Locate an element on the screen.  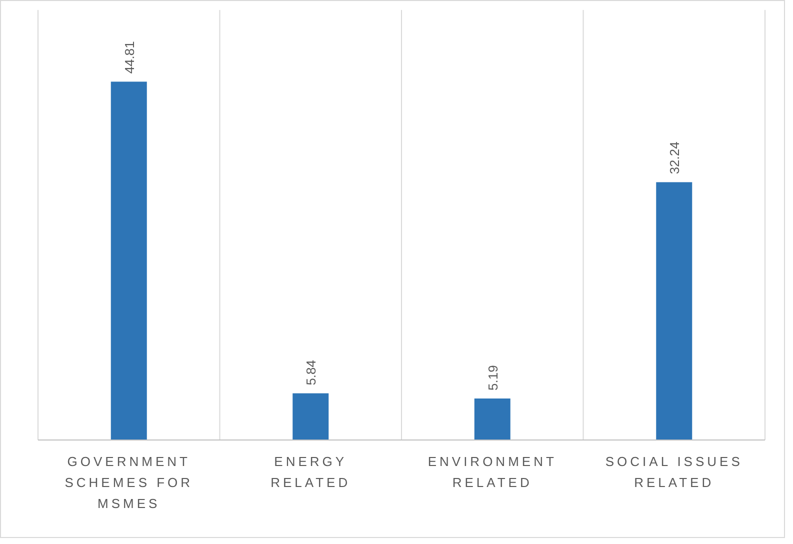
x-tick-label: ENVIRONMENT RELATED is located at coordinates (492, 472).